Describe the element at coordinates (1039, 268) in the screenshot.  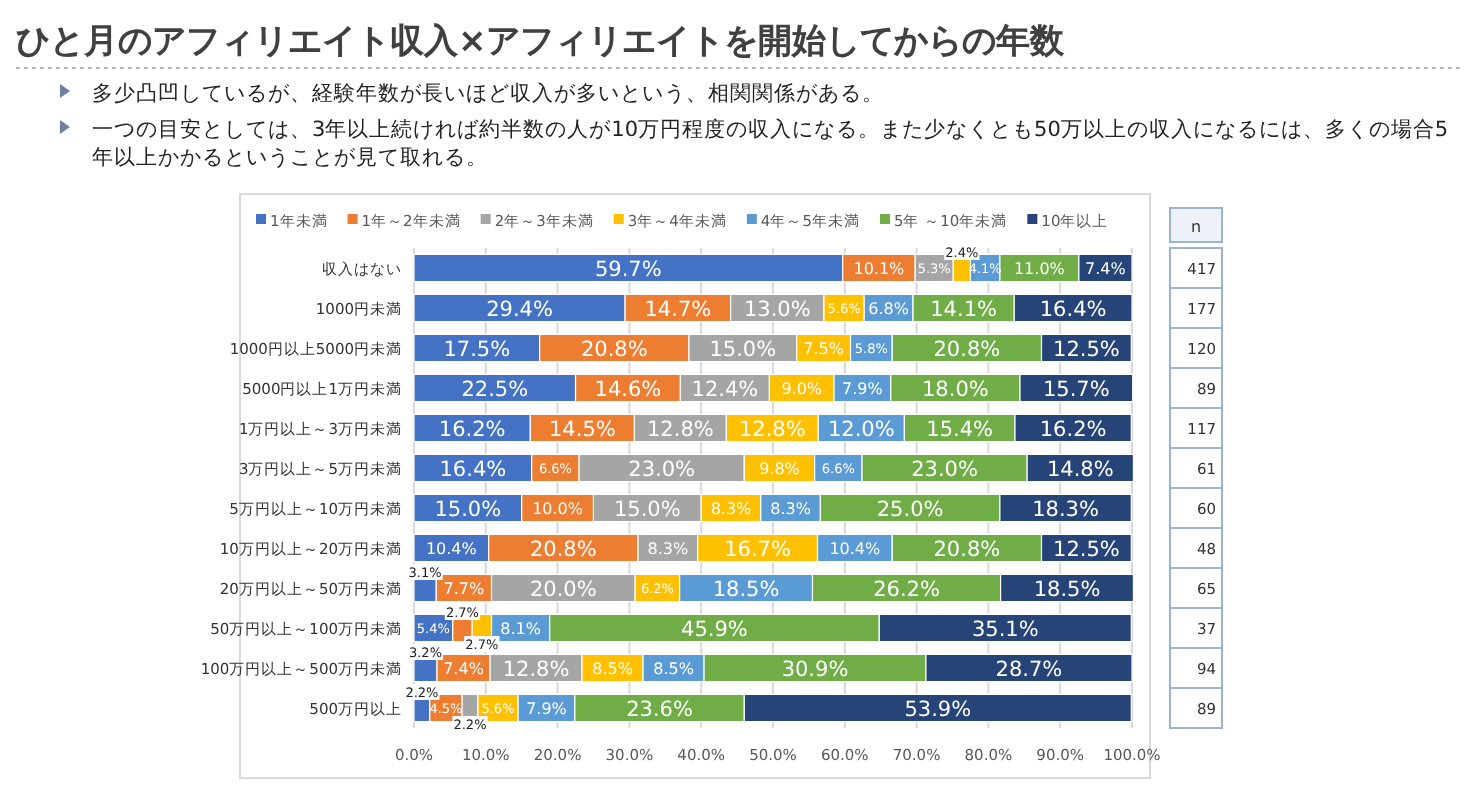
I see `data-label: 11.0%` at that location.